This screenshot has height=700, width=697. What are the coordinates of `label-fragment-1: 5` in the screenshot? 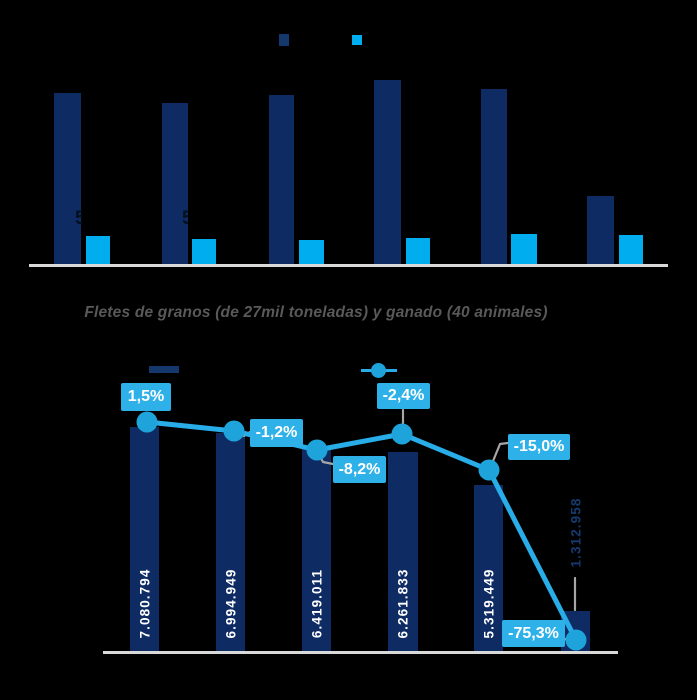 It's located at (78, 220).